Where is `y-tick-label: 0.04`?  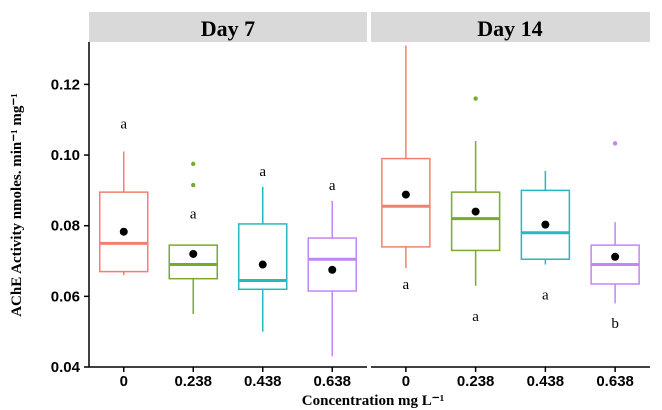 y-tick-label: 0.04 is located at coordinates (66, 367).